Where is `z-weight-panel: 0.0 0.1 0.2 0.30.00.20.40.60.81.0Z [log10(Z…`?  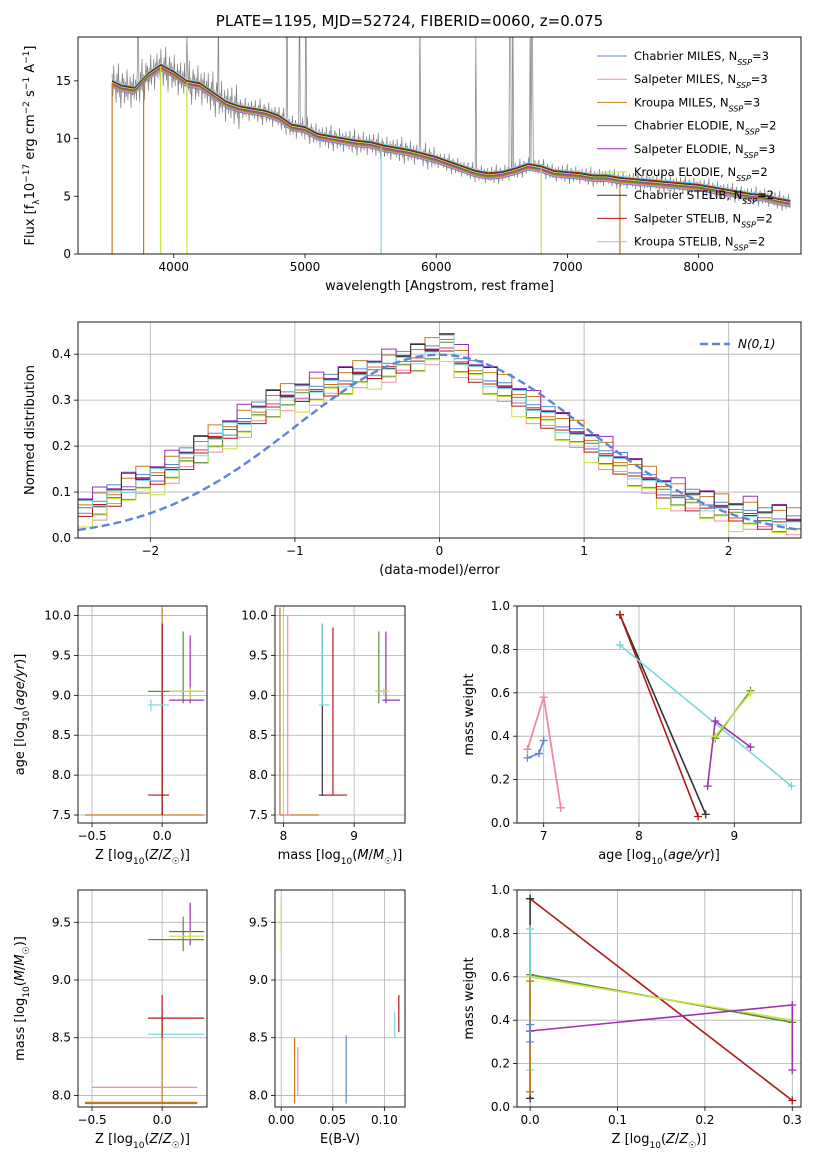
z-weight-panel: 0.0 0.1 0.2 0.30.00.20.40.60.81.0Z [log10(Z… is located at coordinates (632, 1017).